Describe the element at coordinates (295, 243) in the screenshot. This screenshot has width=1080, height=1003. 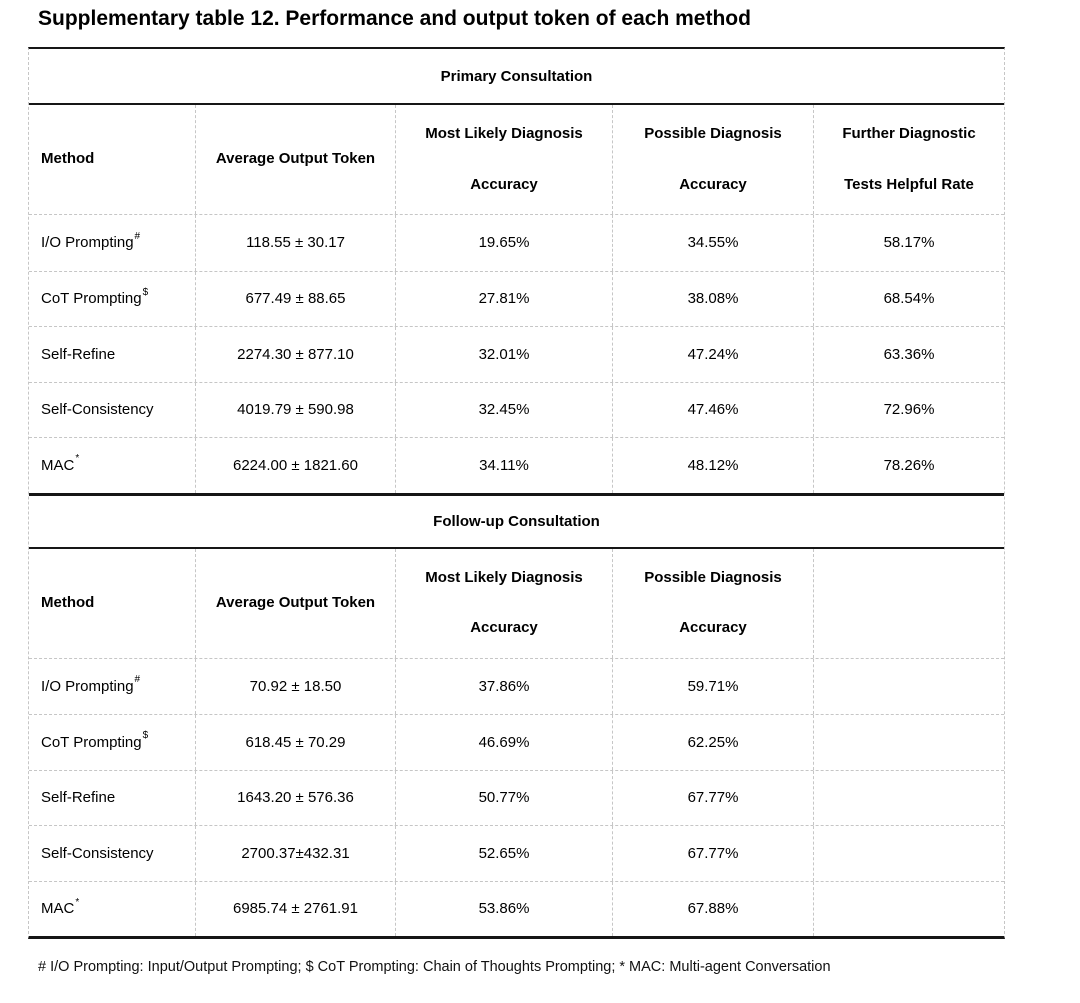
I see `avg-output-token-cell: 118.55 ± 30.17` at that location.